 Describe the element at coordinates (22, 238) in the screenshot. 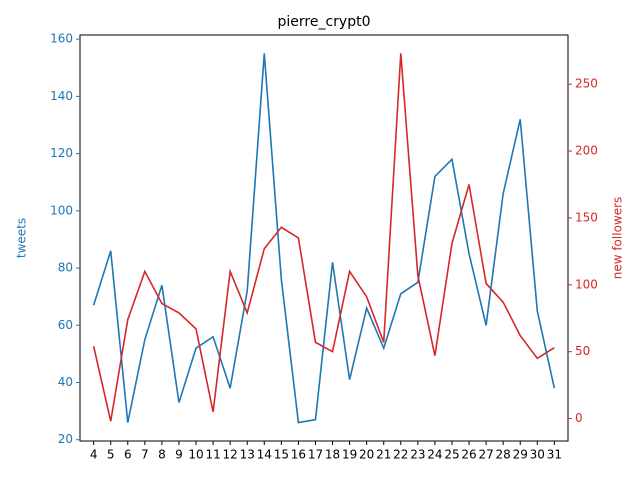

I see `y-axis-label: tweets` at that location.